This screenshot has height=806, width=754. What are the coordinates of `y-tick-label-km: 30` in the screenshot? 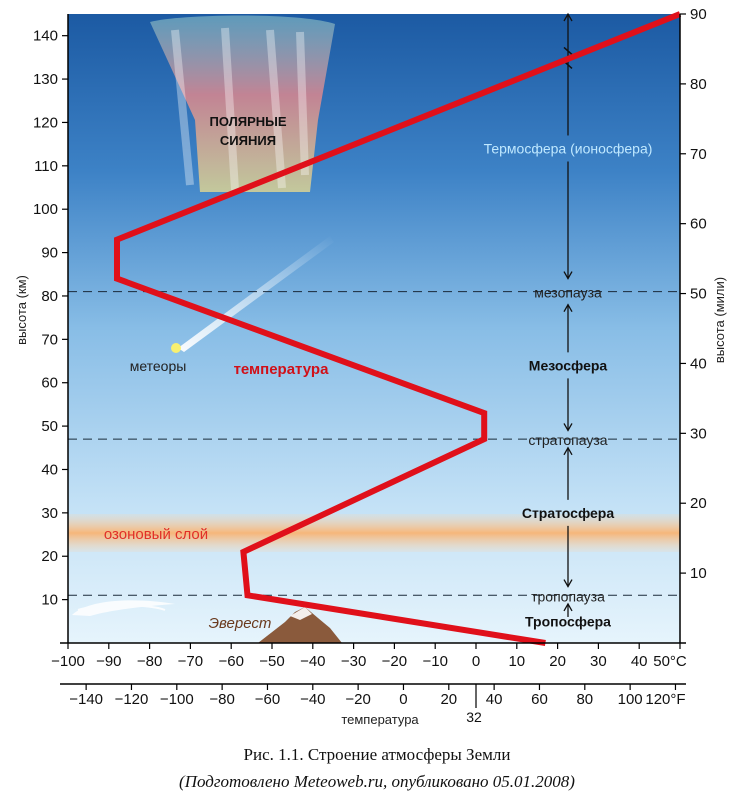 It's located at (49, 513).